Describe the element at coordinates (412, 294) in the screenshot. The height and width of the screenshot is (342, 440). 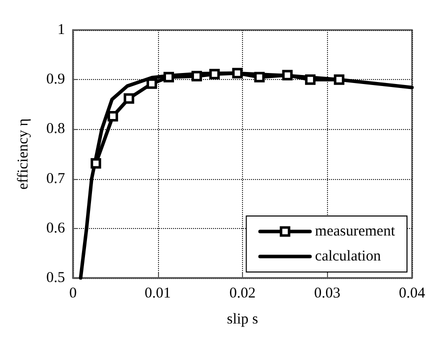
I see `x-tick-label: 0.04` at that location.